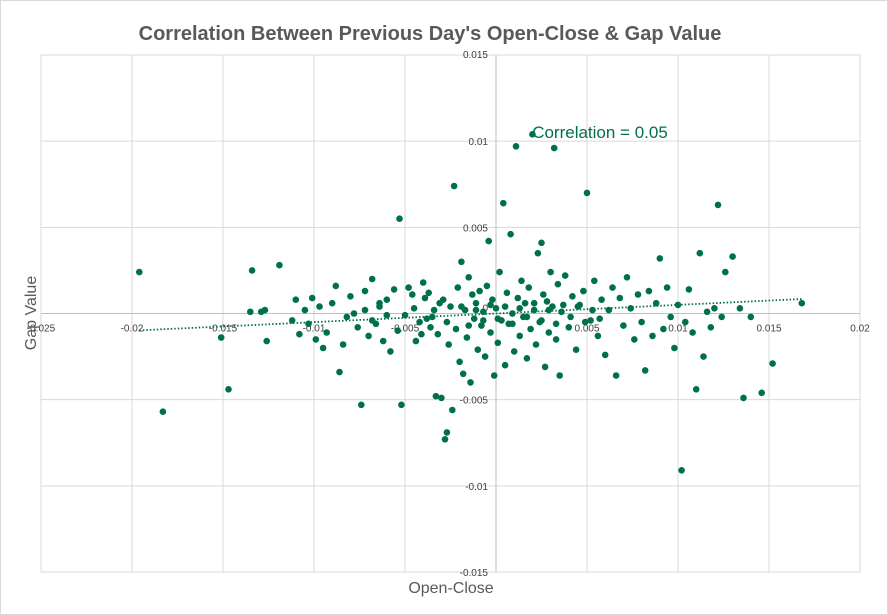 The height and width of the screenshot is (615, 888). Describe the element at coordinates (485, 309) in the screenshot. I see `y-tick-label: 0` at that location.